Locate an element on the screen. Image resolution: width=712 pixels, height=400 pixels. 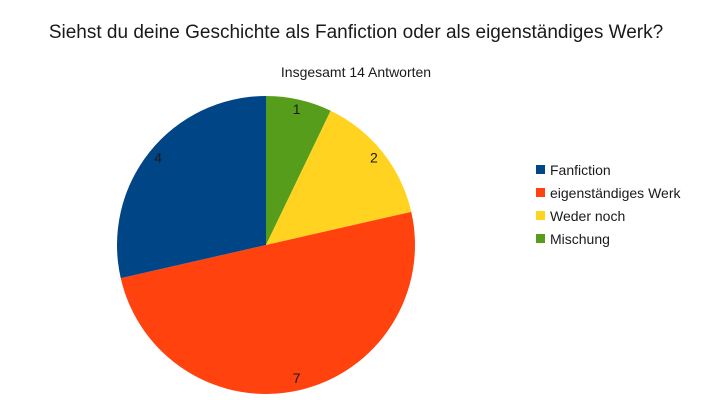
pie-data-label: 4 is located at coordinates (158, 158).